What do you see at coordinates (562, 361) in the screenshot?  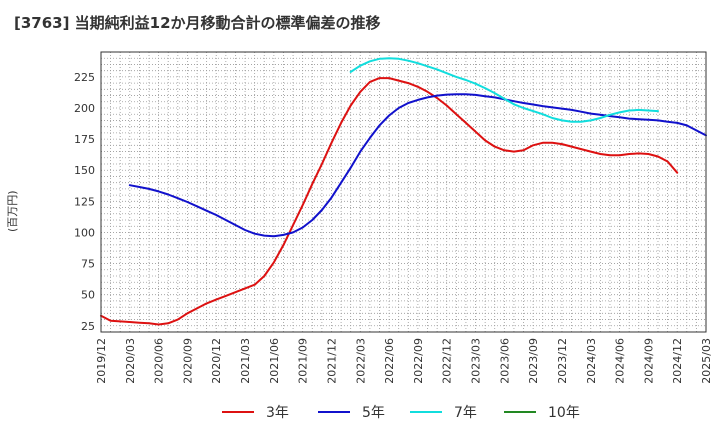 I see `x-tick-label: 2023/12` at bounding box center [562, 361].